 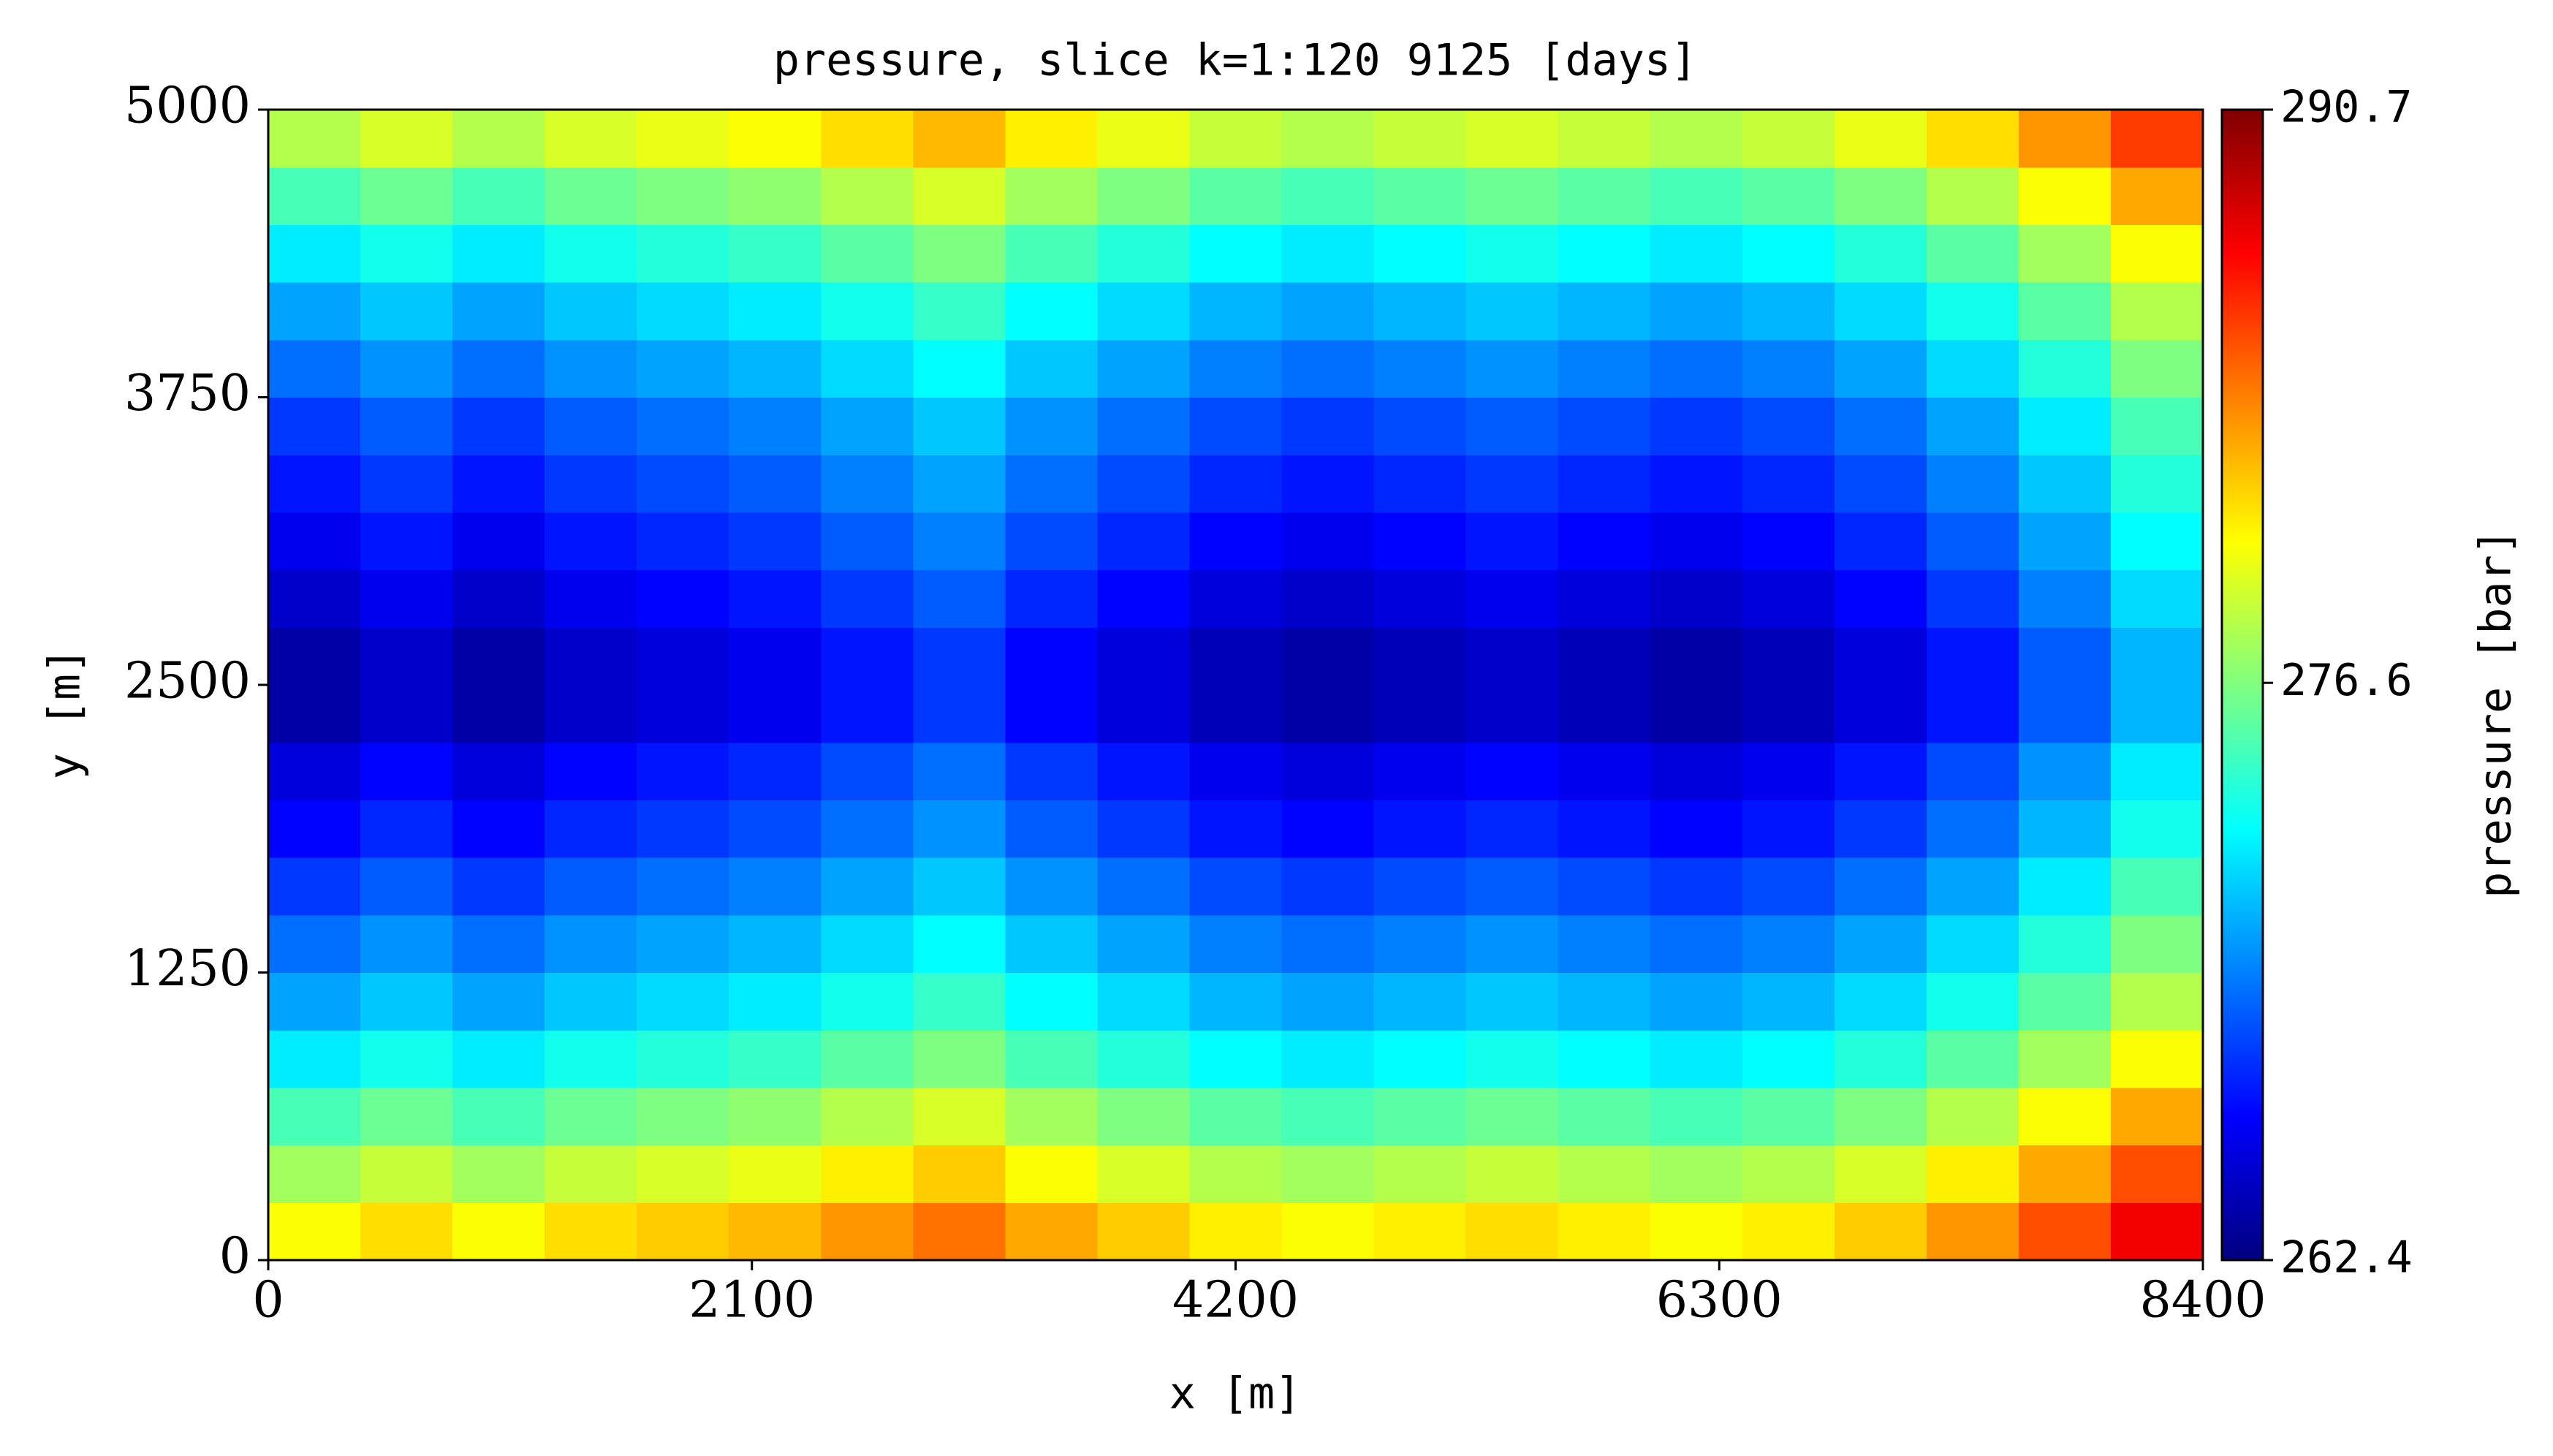 What do you see at coordinates (268, 1301) in the screenshot?
I see `x-tick-label: 0` at bounding box center [268, 1301].